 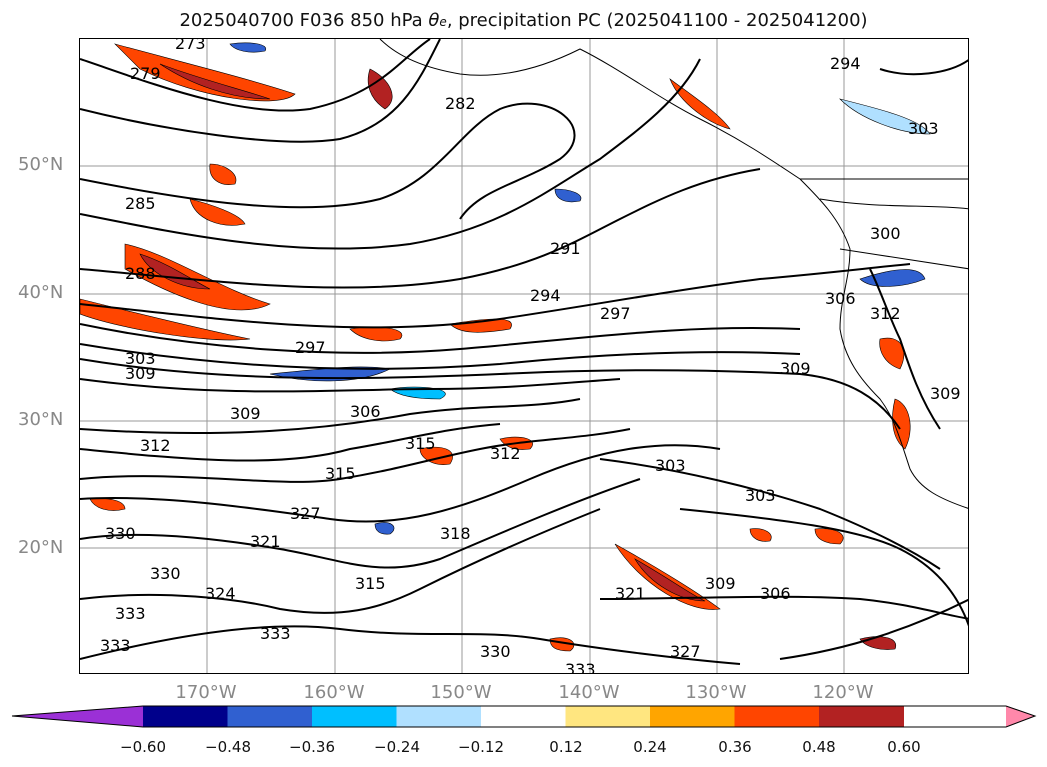 I want to click on colorbar-tick-label: 0.60, so click(x=904, y=747).